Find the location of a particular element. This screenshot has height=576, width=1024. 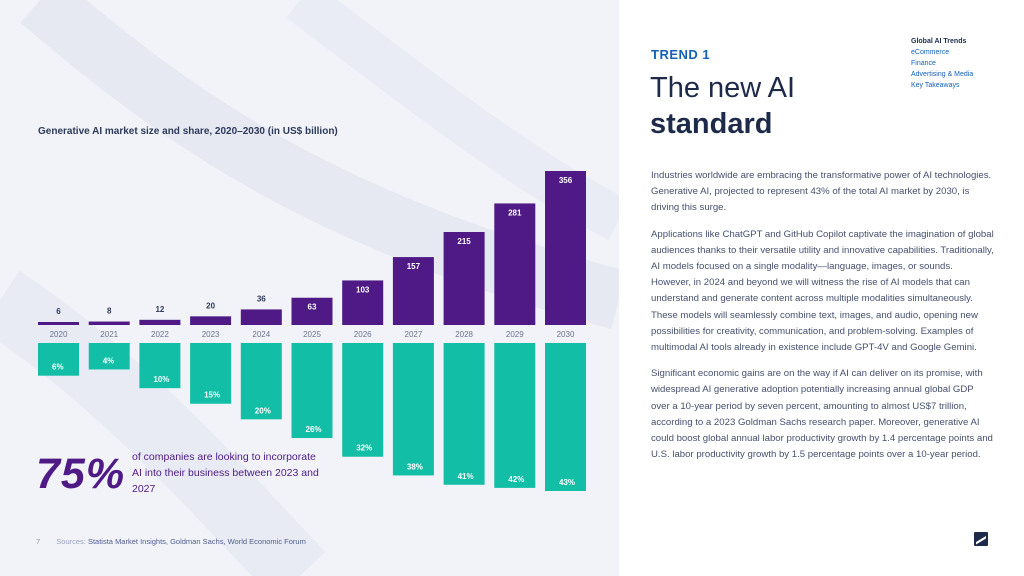

share-value-label: 42% is located at coordinates (516, 479).